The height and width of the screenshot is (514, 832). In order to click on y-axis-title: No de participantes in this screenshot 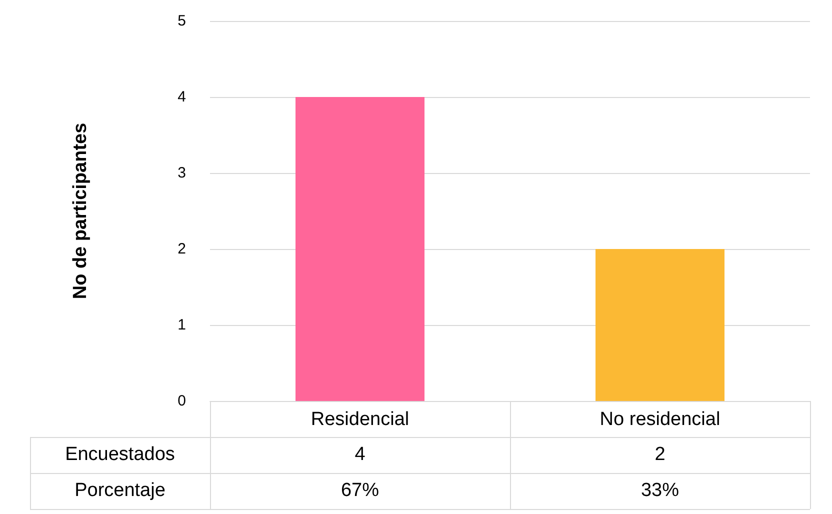, I will do `click(80, 211)`.